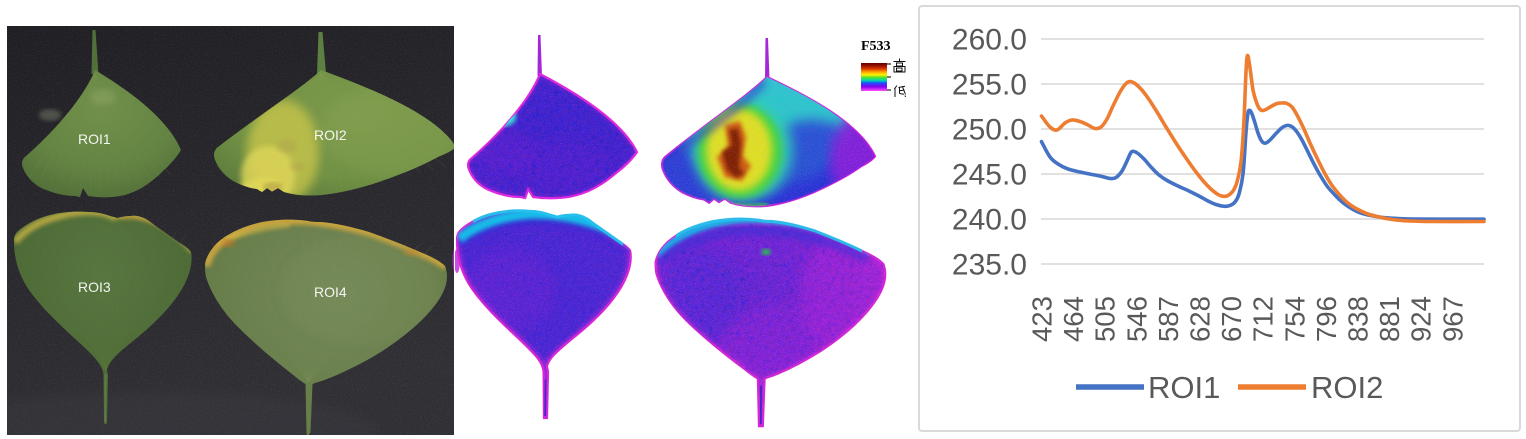 This screenshot has width=1526, height=439. I want to click on svg-text: 670, so click(1231, 319).